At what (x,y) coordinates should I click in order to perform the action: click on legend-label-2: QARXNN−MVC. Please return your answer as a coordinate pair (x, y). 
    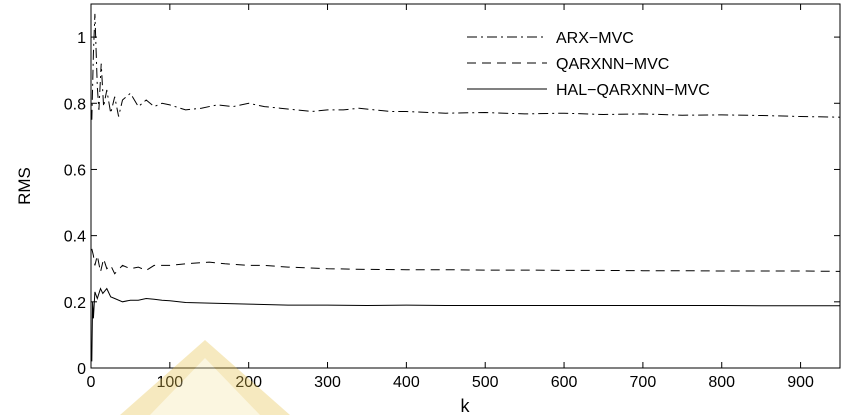
    Looking at the image, I should click on (612, 64).